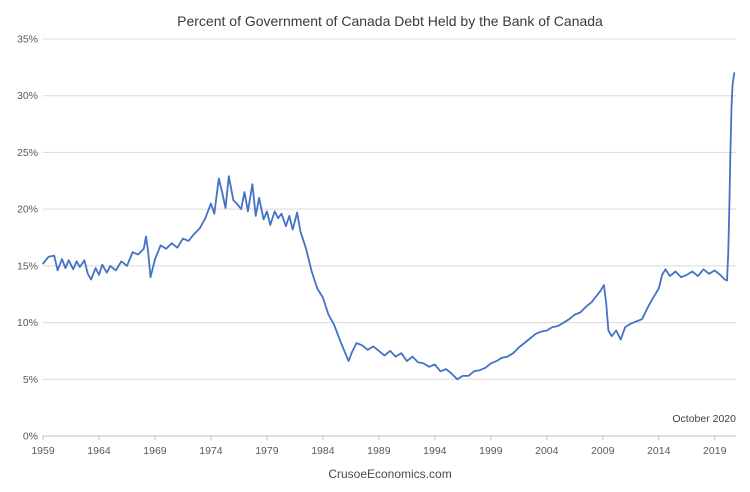 This screenshot has width=750, height=492. I want to click on x-tick-label: 1994, so click(435, 451).